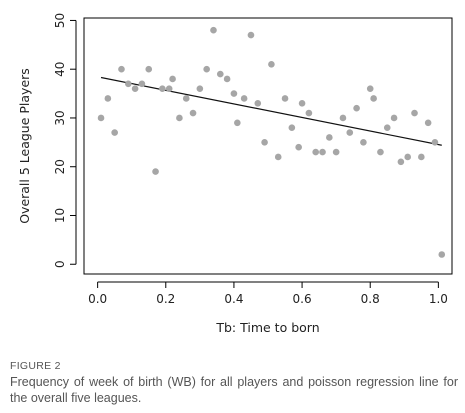 This screenshot has height=413, width=465. Describe the element at coordinates (35, 366) in the screenshot. I see `figure-label: FIGURE 2` at that location.